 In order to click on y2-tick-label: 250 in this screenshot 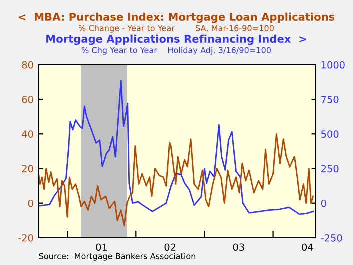, I will do `click(330, 169)`.